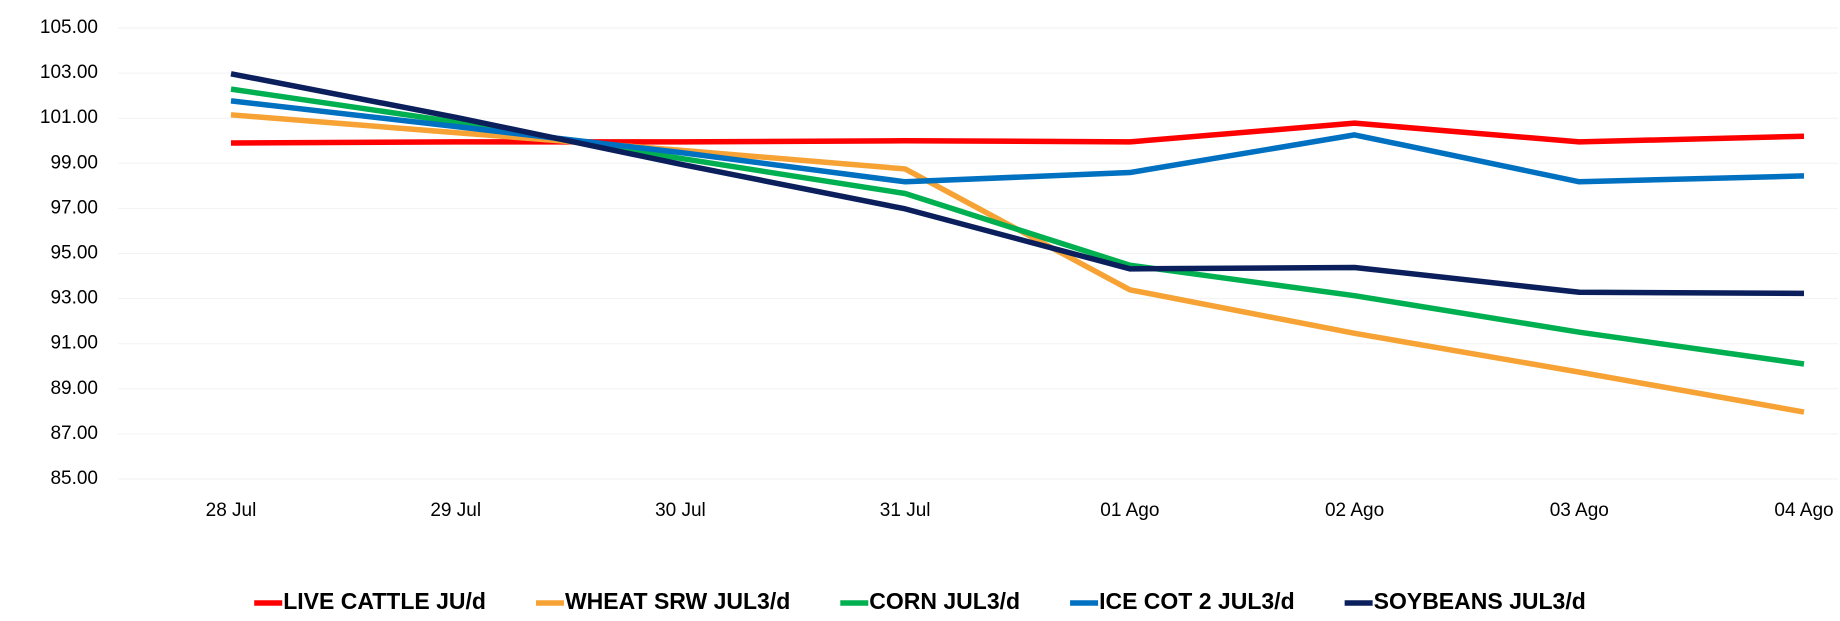  What do you see at coordinates (74, 433) in the screenshot?
I see `y-tick-label: 87.00` at bounding box center [74, 433].